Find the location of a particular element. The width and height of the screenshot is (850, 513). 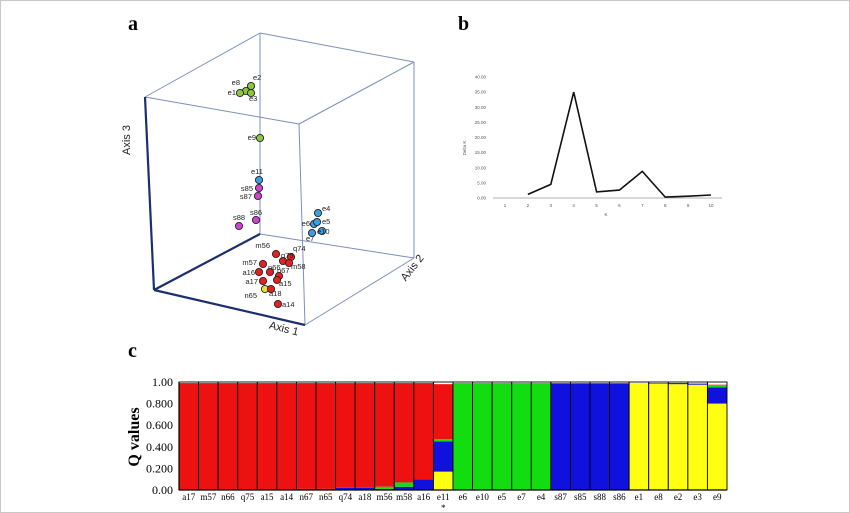

y-tick-label: 35.00 is located at coordinates (481, 92).